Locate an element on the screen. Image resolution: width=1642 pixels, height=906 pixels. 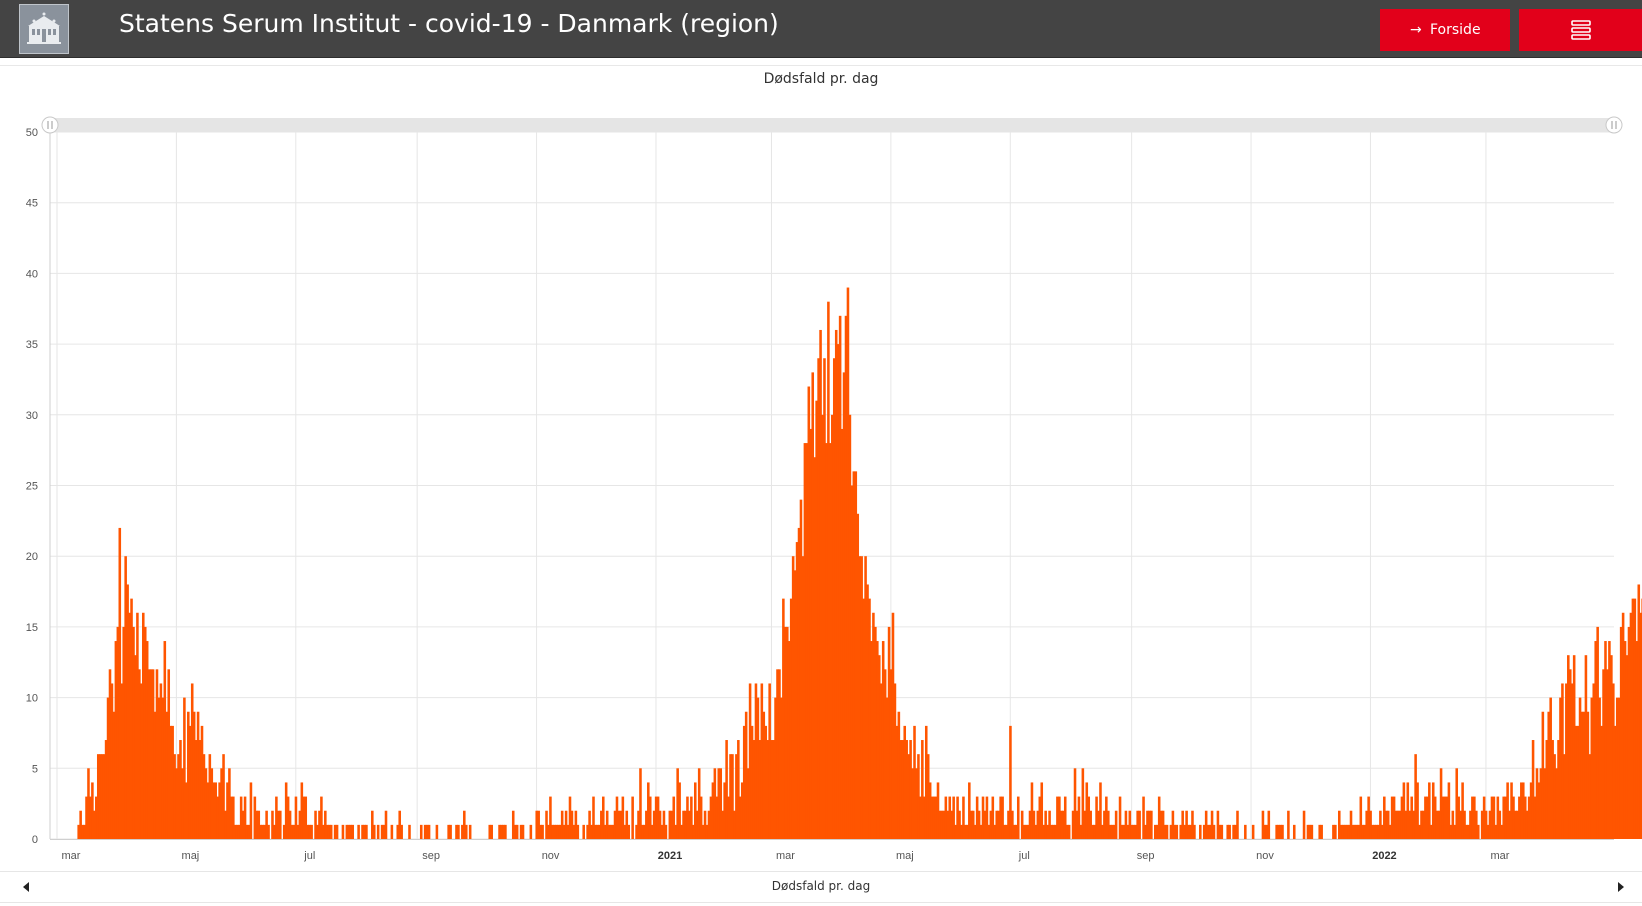
menu-button is located at coordinates (1580, 30).